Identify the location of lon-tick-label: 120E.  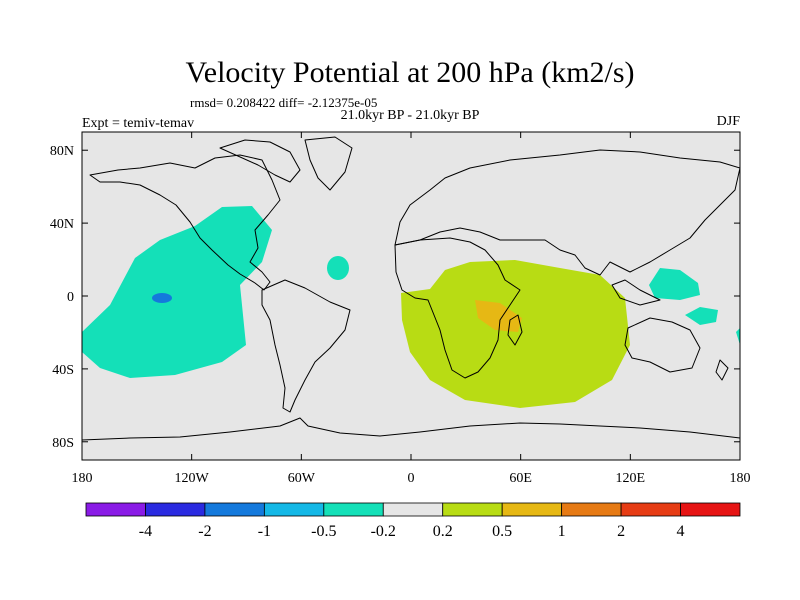
(631, 478).